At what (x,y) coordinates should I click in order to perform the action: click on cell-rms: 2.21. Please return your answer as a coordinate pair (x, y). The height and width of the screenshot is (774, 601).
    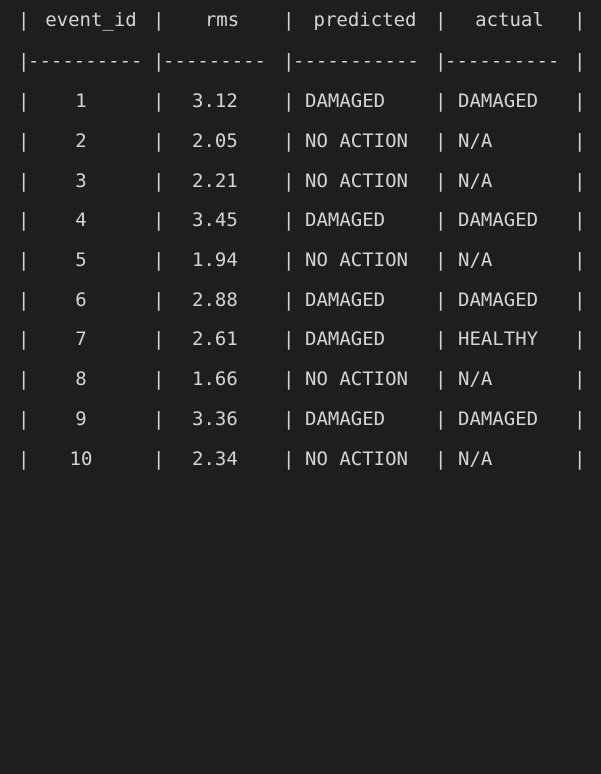
    Looking at the image, I should click on (215, 181).